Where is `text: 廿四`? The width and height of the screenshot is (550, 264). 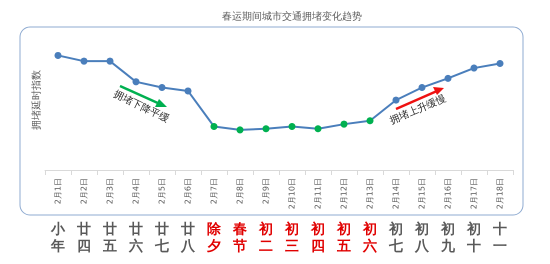 text: 廿四 is located at coordinates (83, 238).